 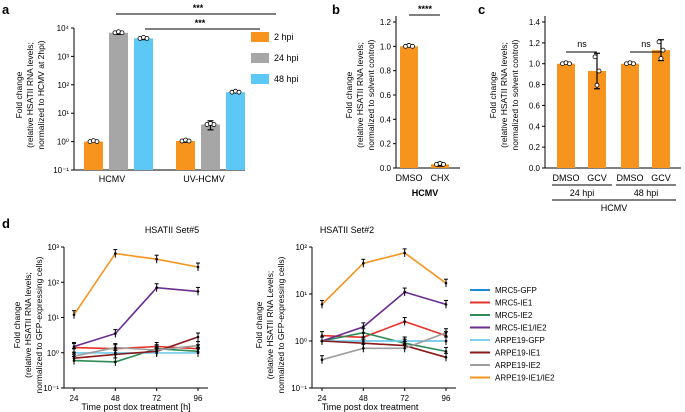 I want to click on panel-a-ytick-label-5: 10⁴, so click(x=63, y=28).